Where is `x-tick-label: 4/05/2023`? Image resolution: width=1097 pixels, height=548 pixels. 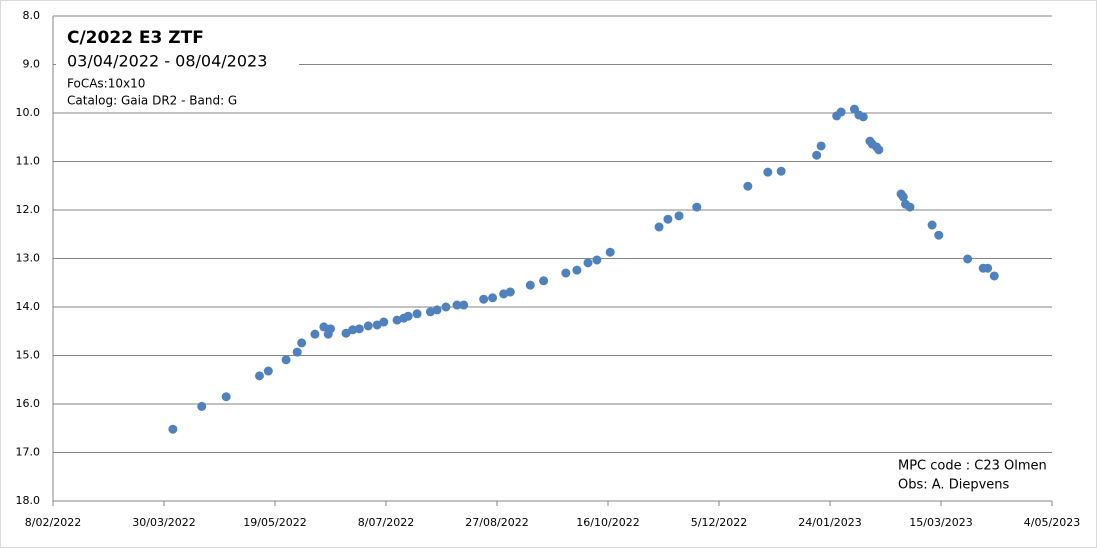
x-tick-label: 4/05/2023 is located at coordinates (1052, 522).